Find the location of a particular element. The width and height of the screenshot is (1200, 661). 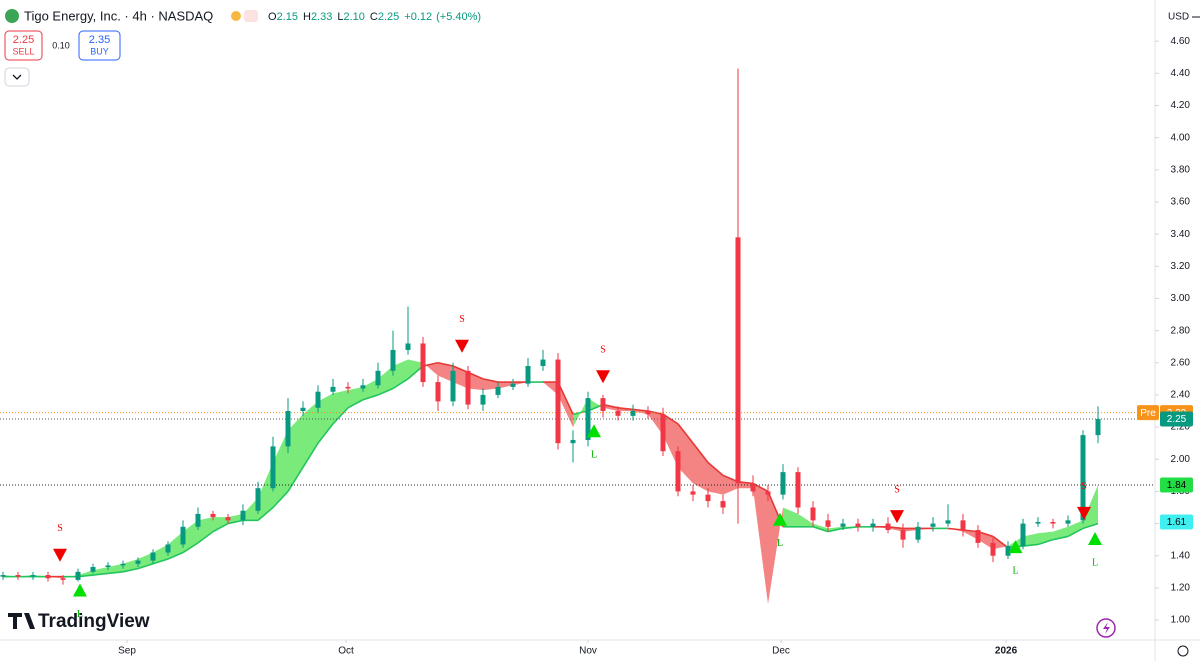

y-tick-label: 4.20 is located at coordinates (1181, 105).